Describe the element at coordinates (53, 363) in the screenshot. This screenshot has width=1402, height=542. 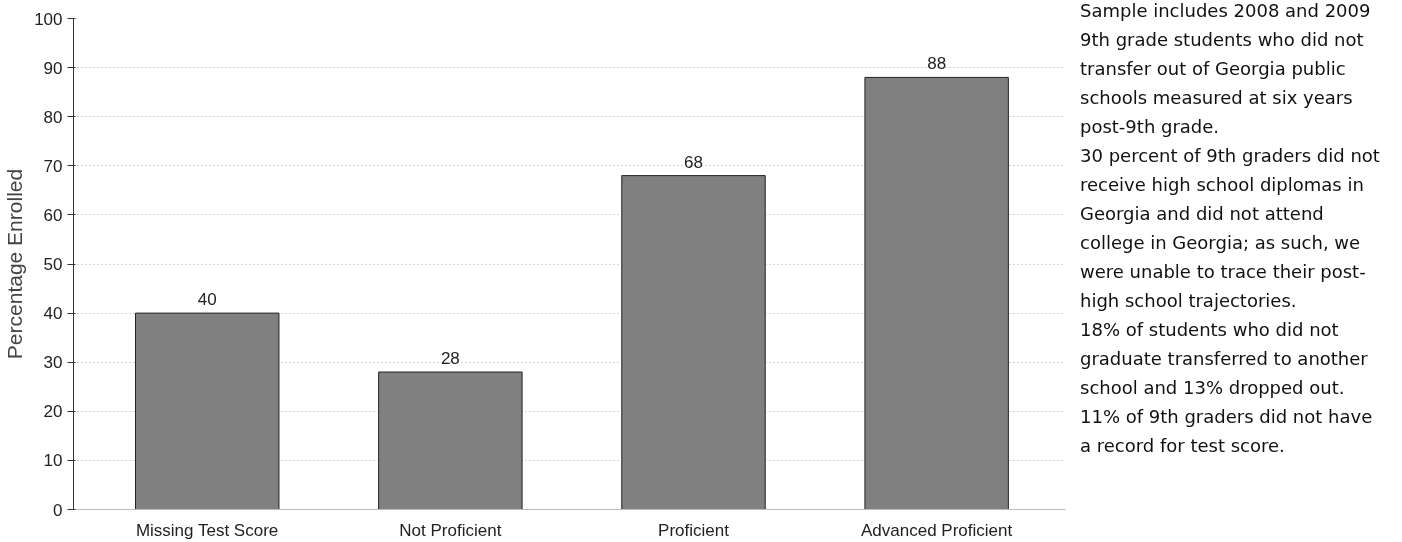
I see `y-tick-label: 30` at that location.